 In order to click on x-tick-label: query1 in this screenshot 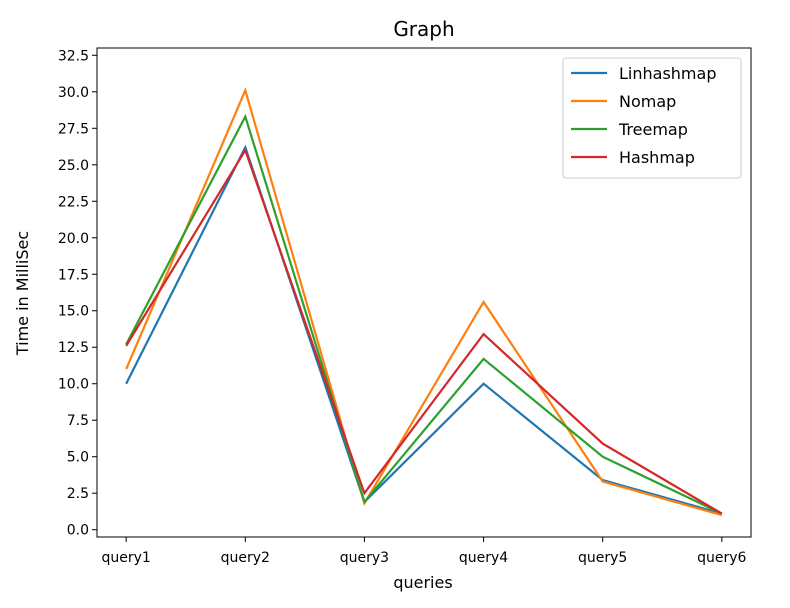, I will do `click(126, 558)`.